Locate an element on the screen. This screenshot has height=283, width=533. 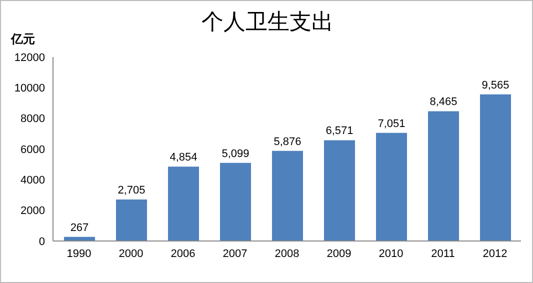
y-tick-label: 8000 is located at coordinates (32, 119).